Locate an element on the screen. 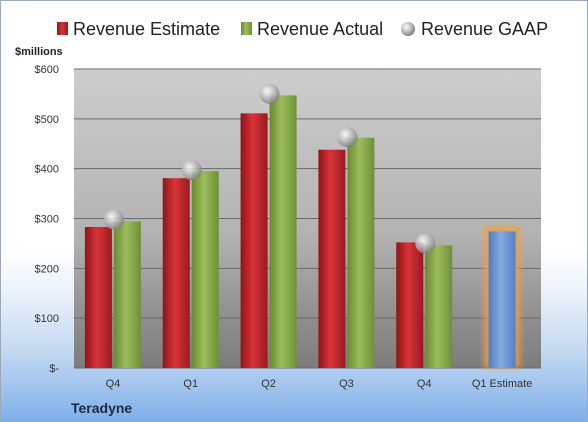 The height and width of the screenshot is (422, 588). y-tick-label: $- is located at coordinates (54, 369).